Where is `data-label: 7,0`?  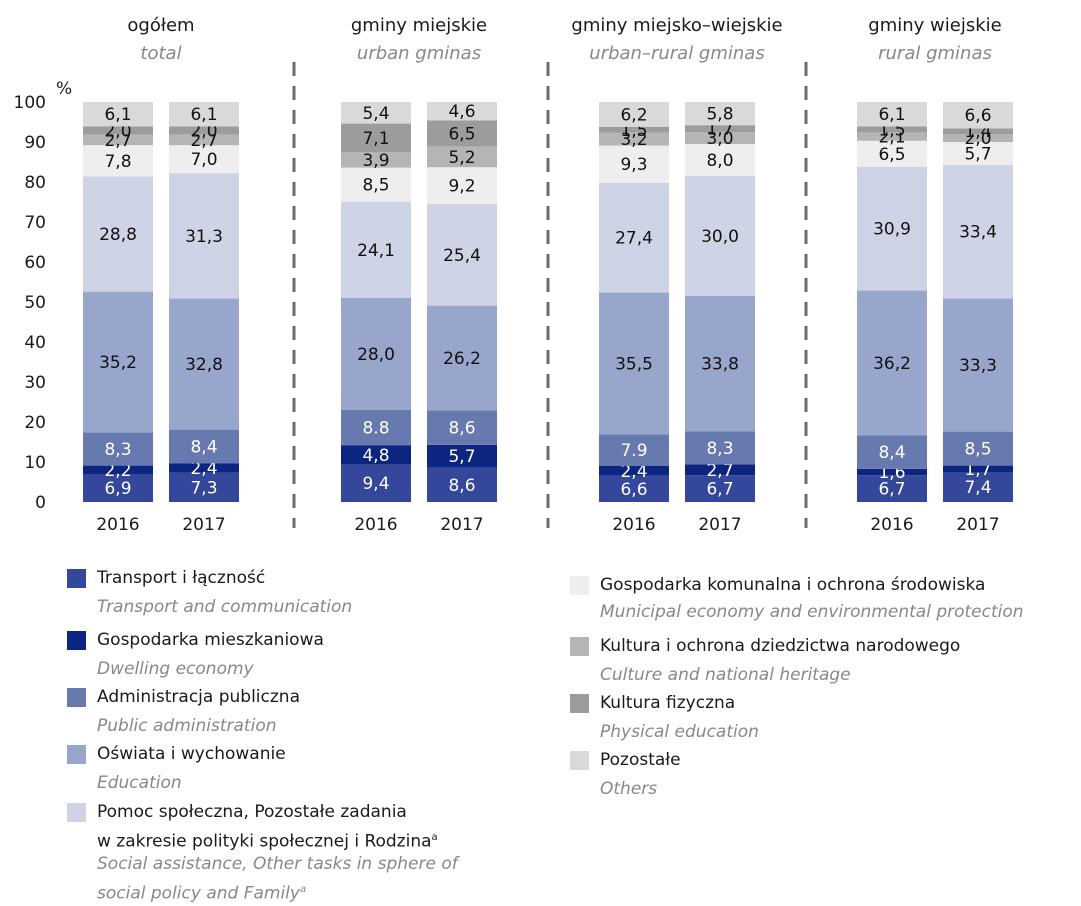
data-label: 7,0 is located at coordinates (203, 160).